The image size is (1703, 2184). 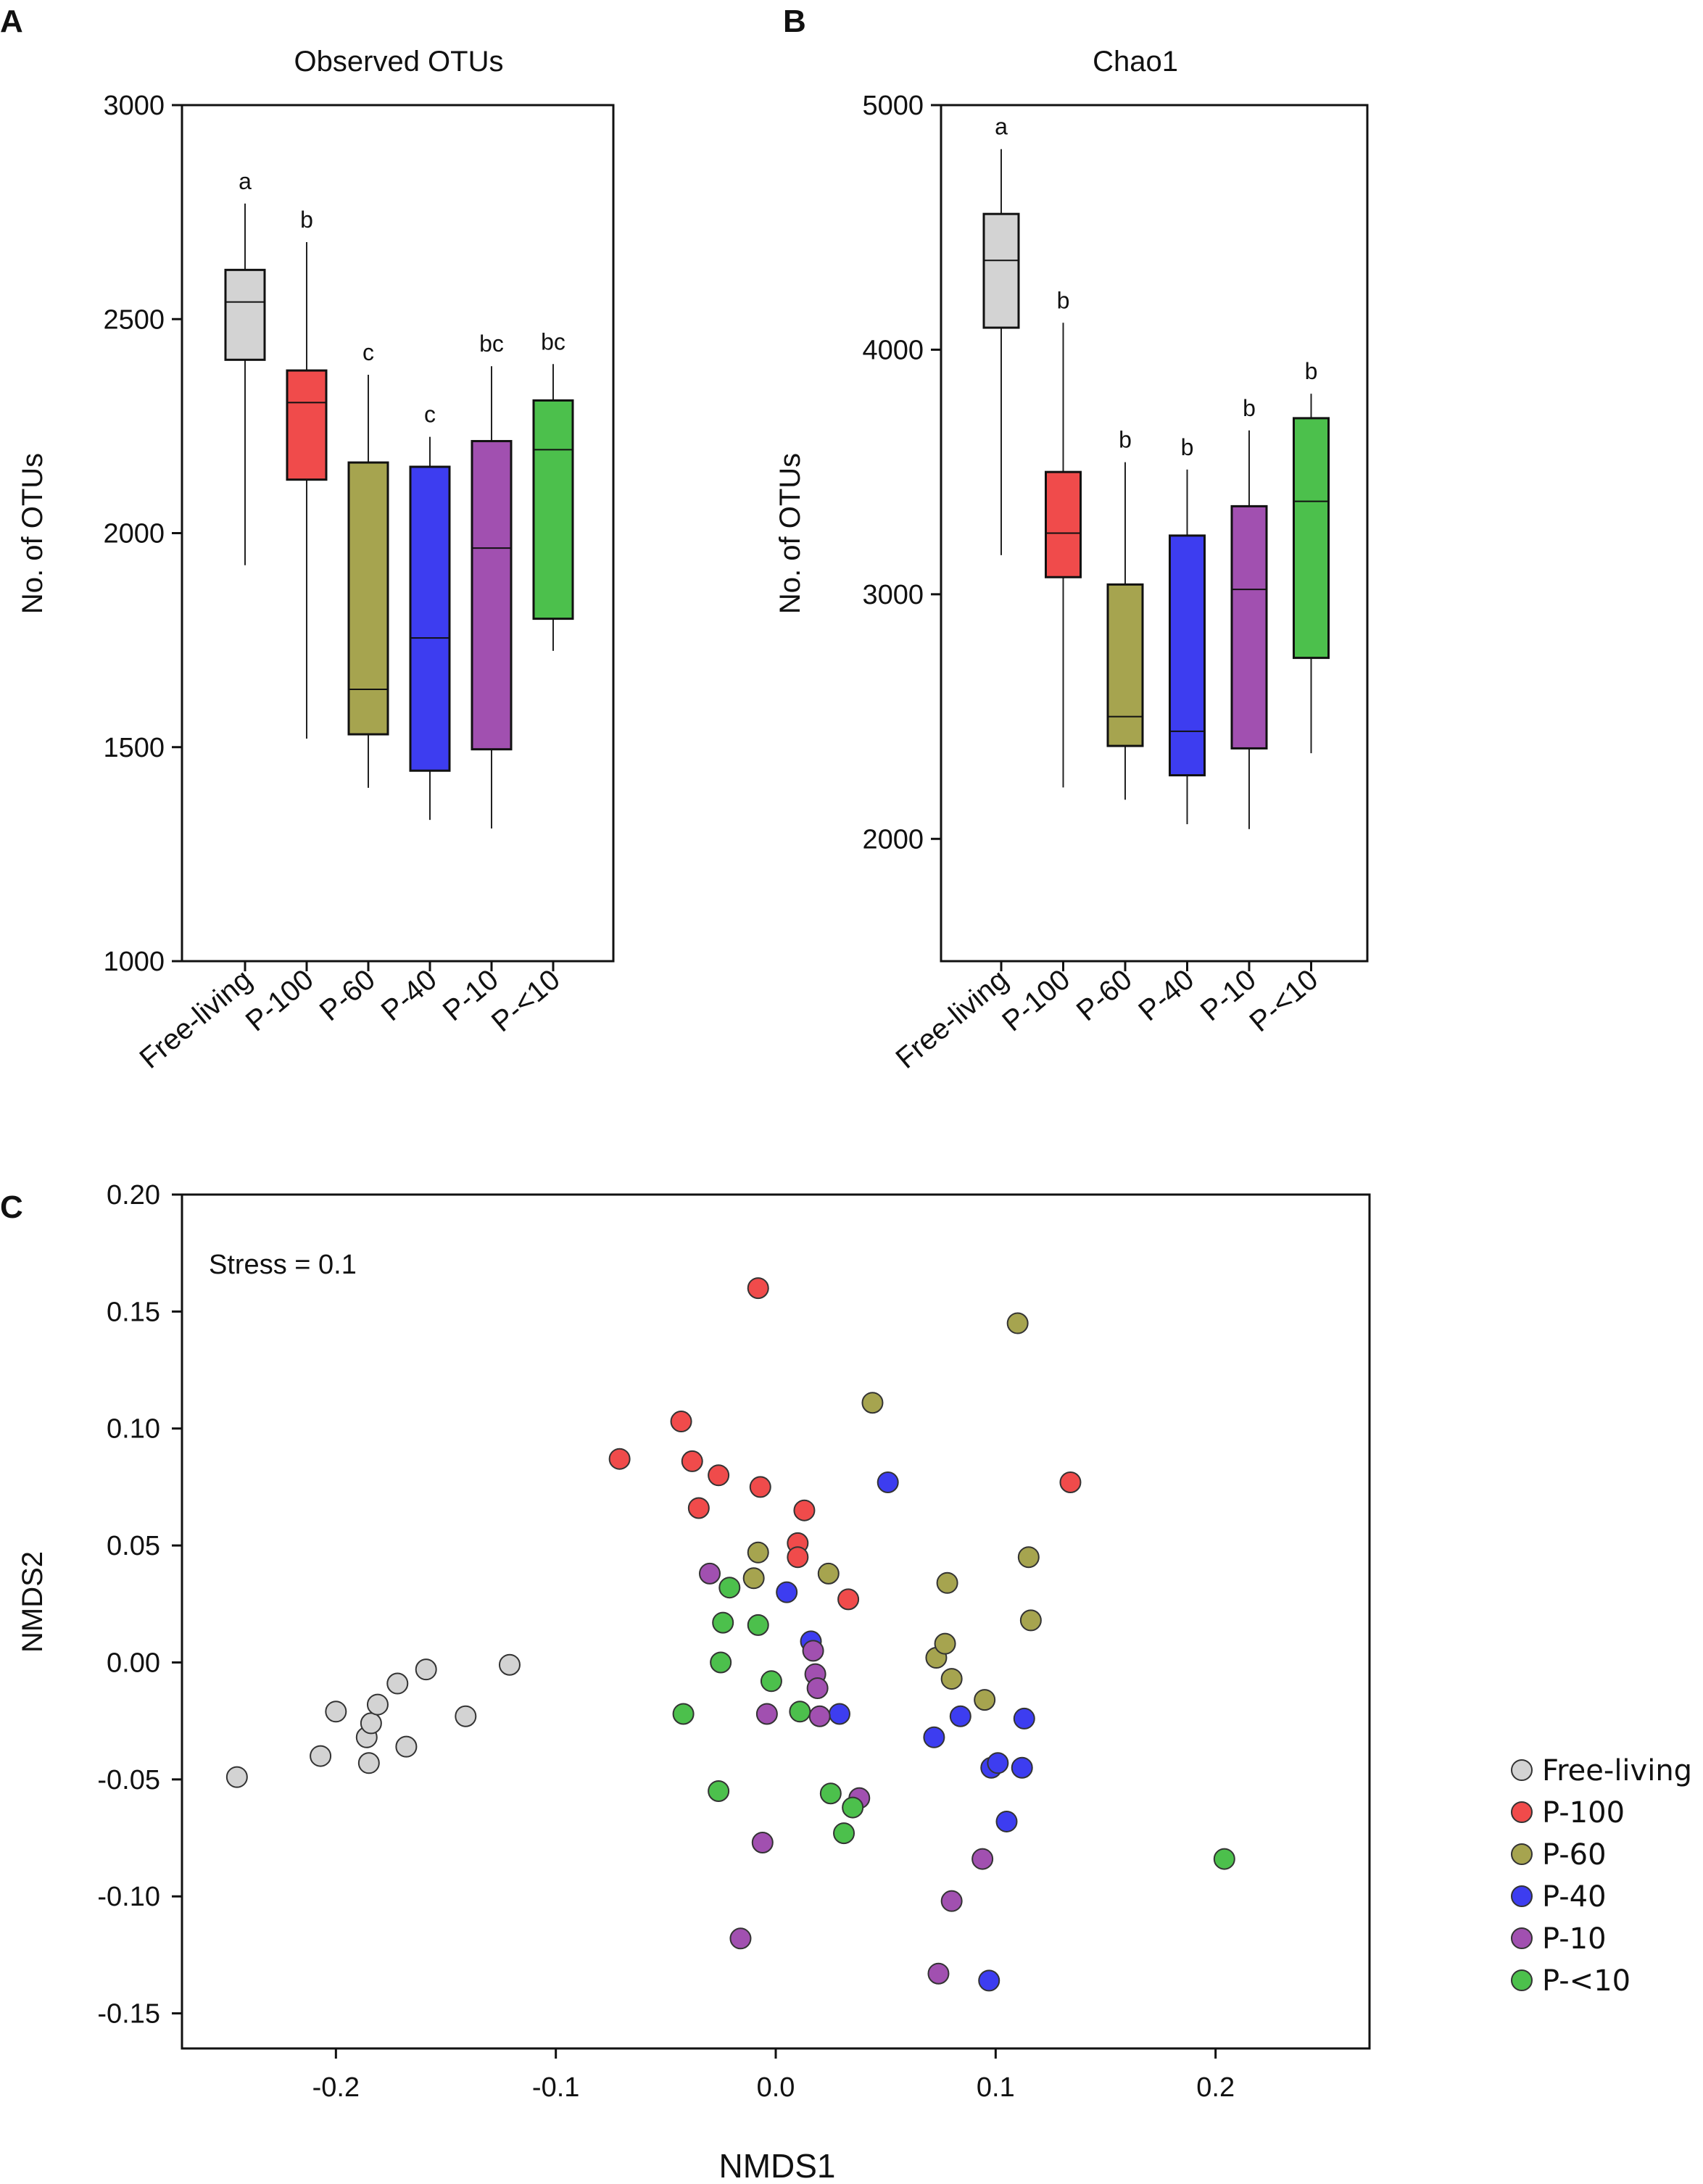 I want to click on y-tick-label: 0.05, so click(x=133, y=1546).